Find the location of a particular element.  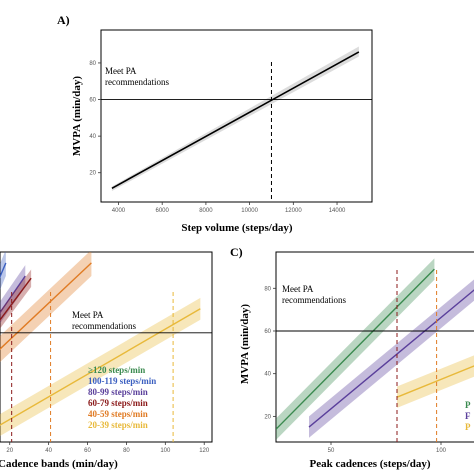

panel-c-ref-label-1: Meet PA is located at coordinates (298, 289).